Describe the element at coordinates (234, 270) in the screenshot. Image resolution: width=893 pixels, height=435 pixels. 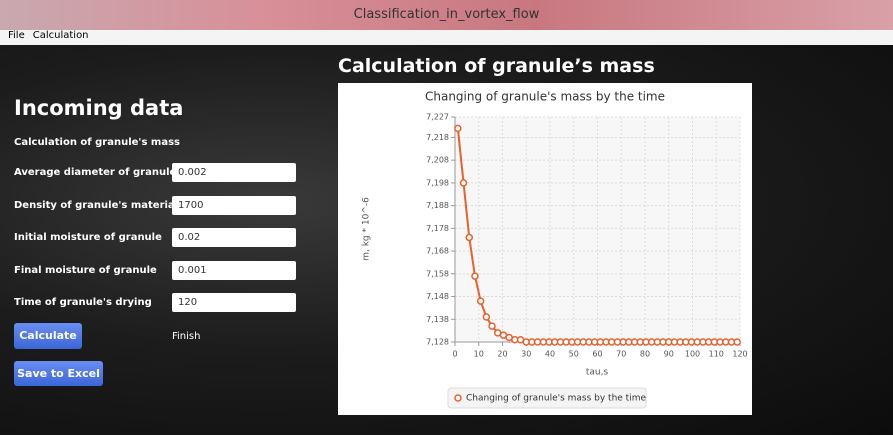
I see `field-input: 0.001` at that location.